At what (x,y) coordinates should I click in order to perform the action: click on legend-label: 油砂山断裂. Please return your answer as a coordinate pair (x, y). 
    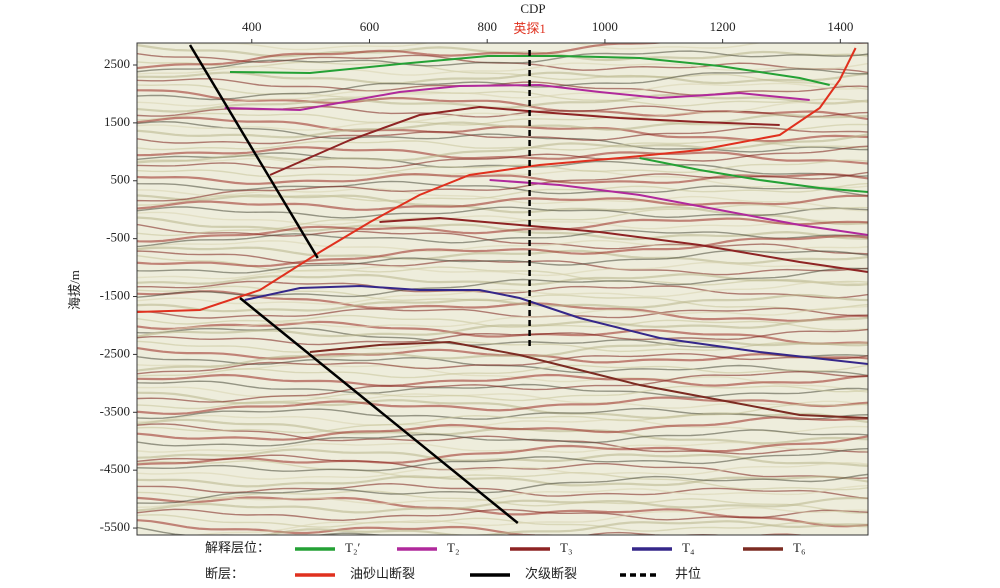
    Looking at the image, I should click on (382, 573).